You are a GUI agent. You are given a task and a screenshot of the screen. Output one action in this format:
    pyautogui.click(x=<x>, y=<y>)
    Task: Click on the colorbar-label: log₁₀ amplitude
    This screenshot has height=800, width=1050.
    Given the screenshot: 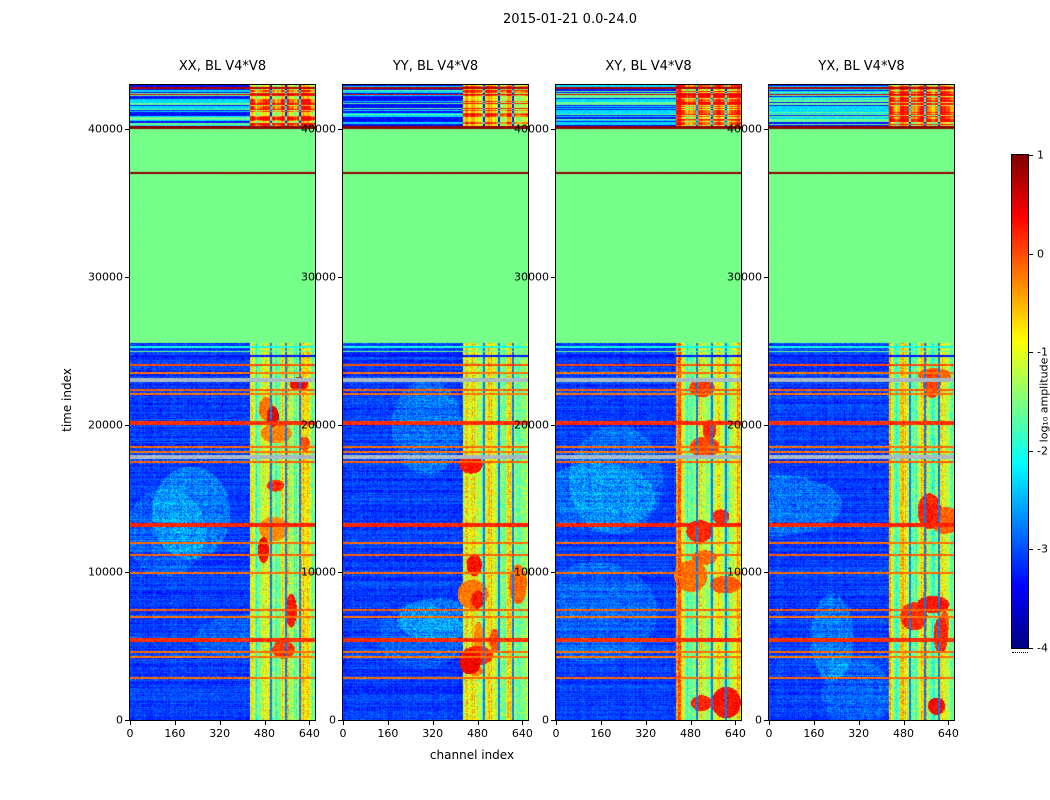 What is the action you would take?
    pyautogui.click(x=1043, y=400)
    